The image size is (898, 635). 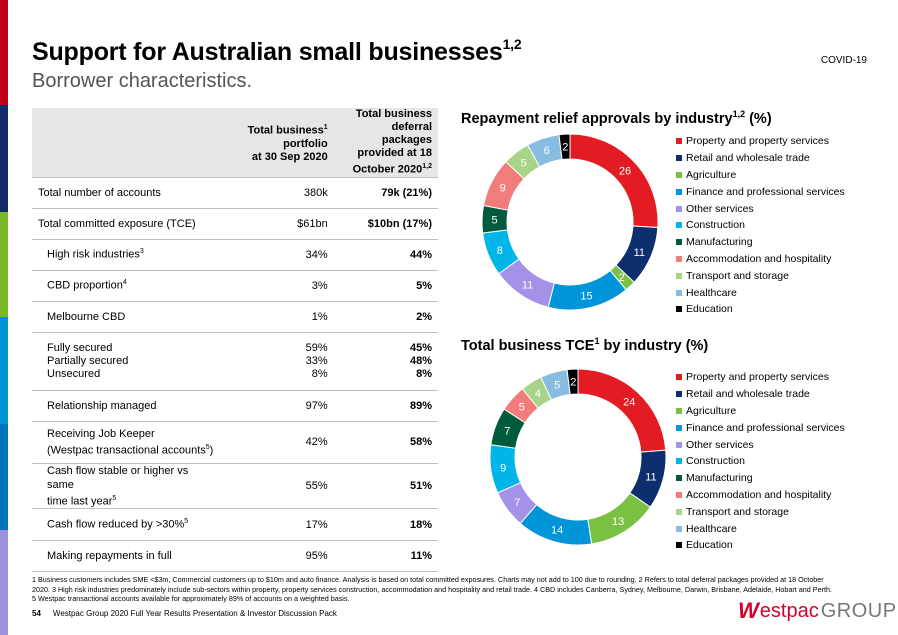 What do you see at coordinates (500, 251) in the screenshot?
I see `slice-label: 8` at bounding box center [500, 251].